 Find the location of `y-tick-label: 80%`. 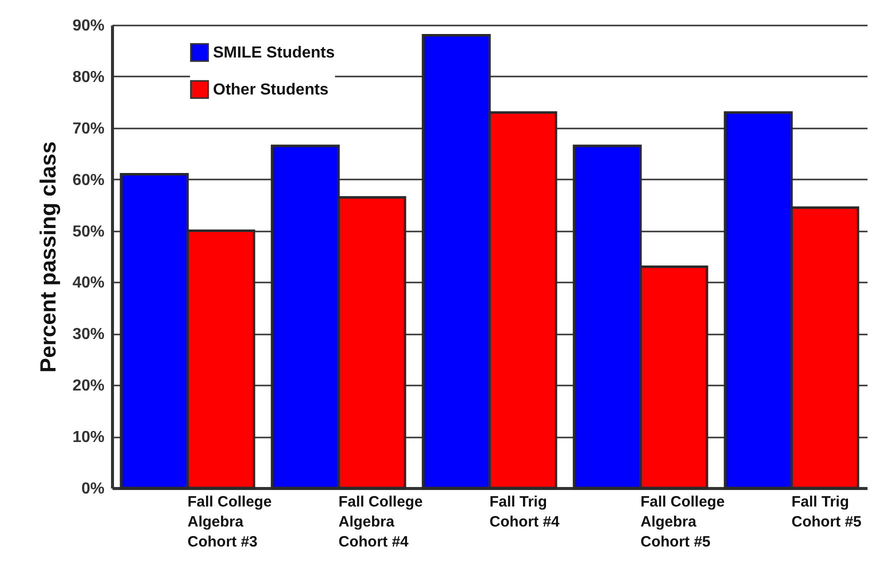

y-tick-label: 80% is located at coordinates (88, 77).